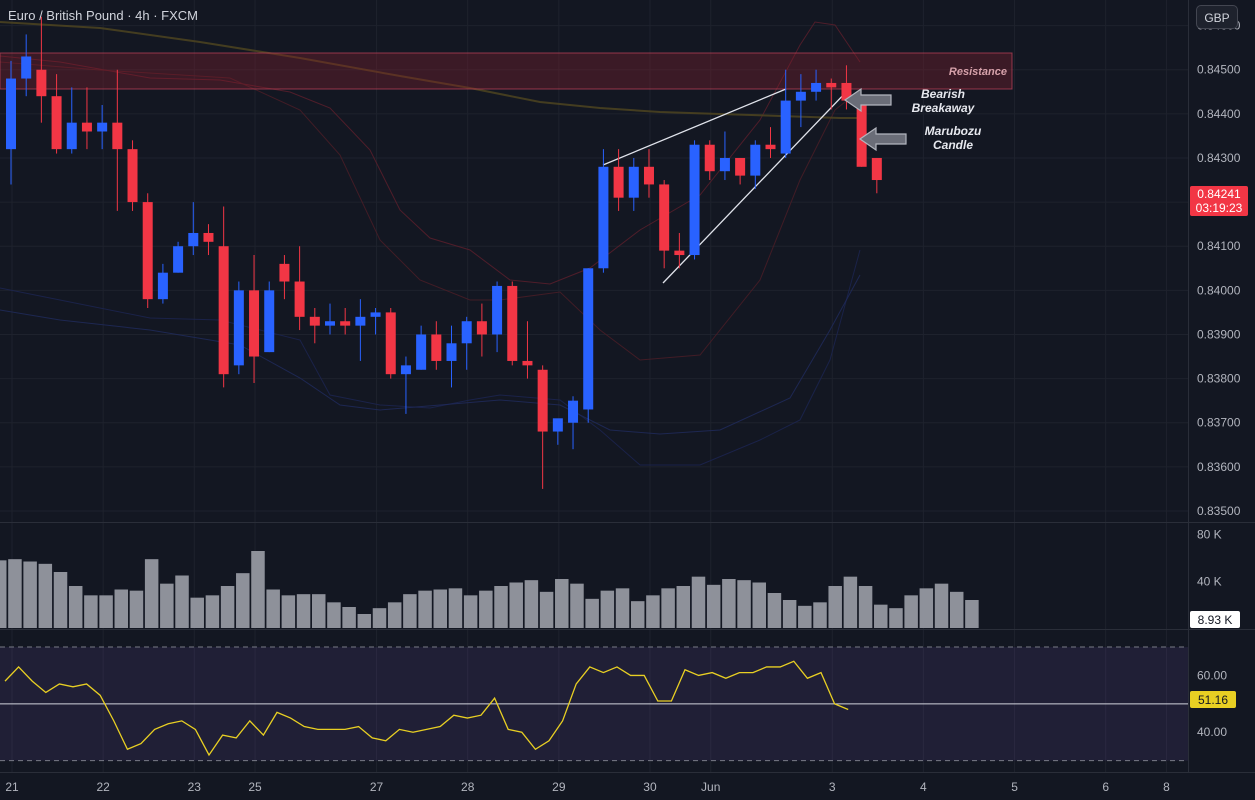 The width and height of the screenshot is (1255, 800). I want to click on resistance-zone, so click(506, 71).